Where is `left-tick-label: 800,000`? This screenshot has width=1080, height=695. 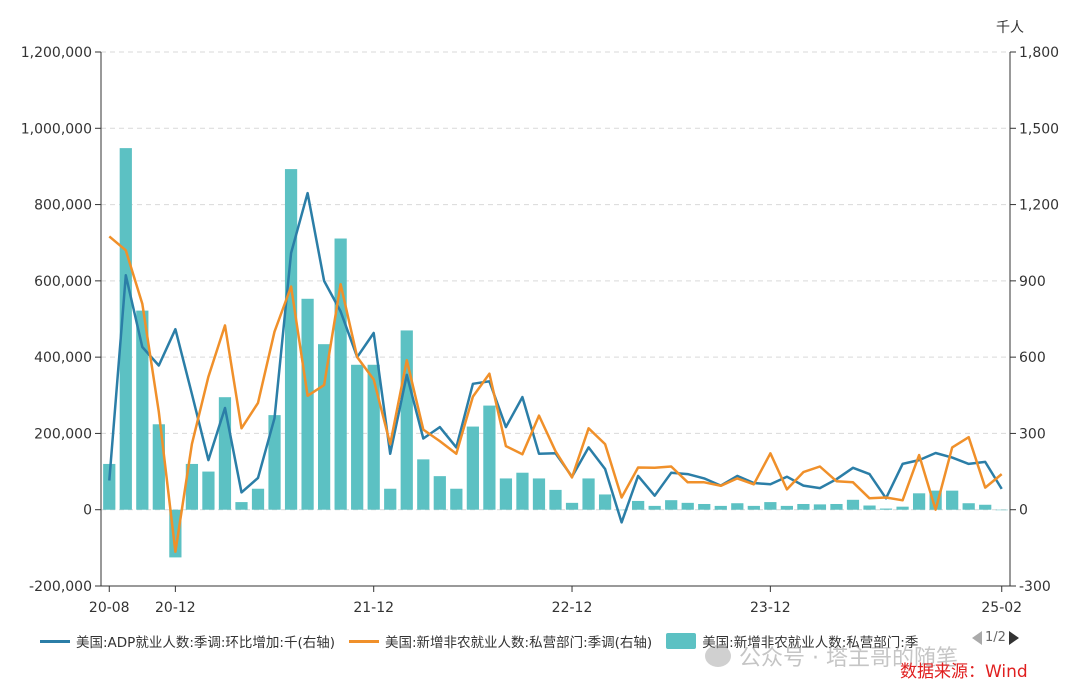 left-tick-label: 800,000 is located at coordinates (63, 206).